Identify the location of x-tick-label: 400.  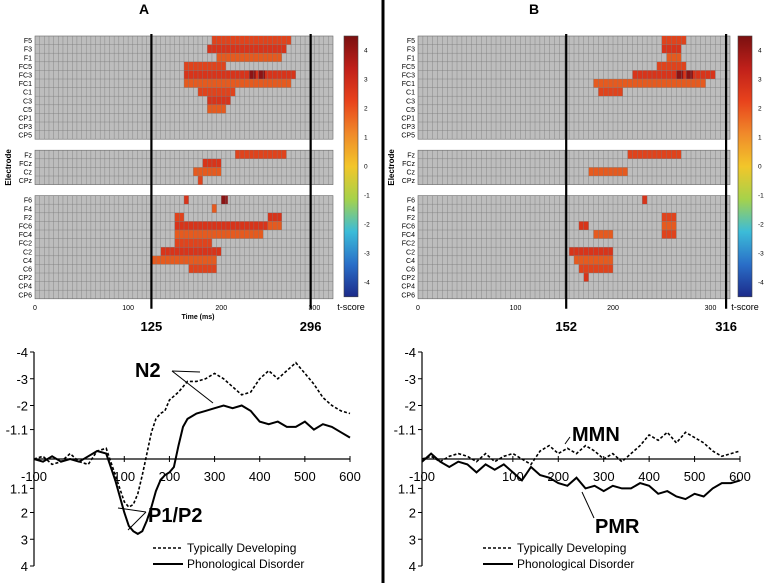
(260, 476).